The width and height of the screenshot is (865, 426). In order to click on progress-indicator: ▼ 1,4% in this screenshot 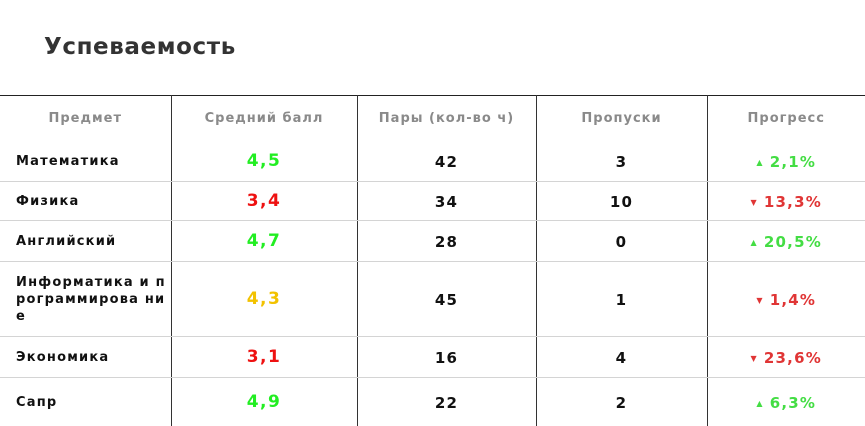, I will do `click(786, 300)`.